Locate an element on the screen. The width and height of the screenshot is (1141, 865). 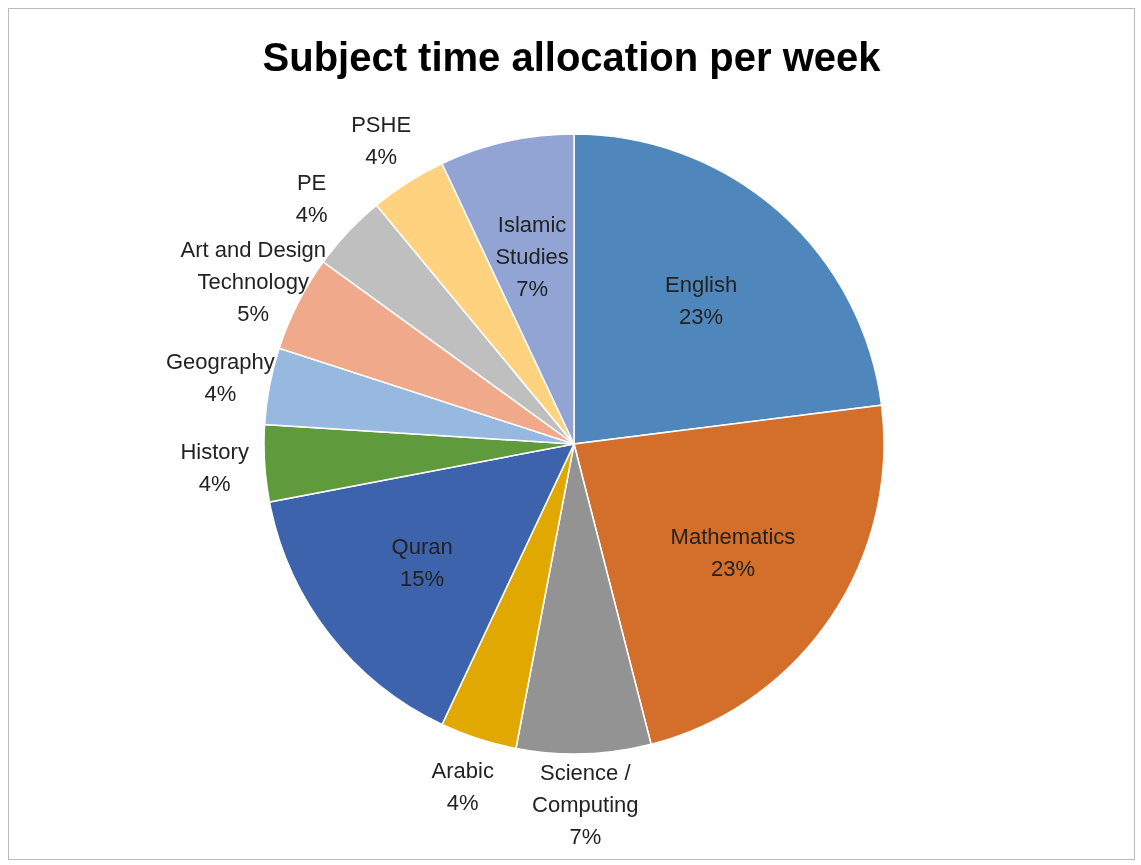
chart-title: Subject time allocation per week is located at coordinates (572, 57).